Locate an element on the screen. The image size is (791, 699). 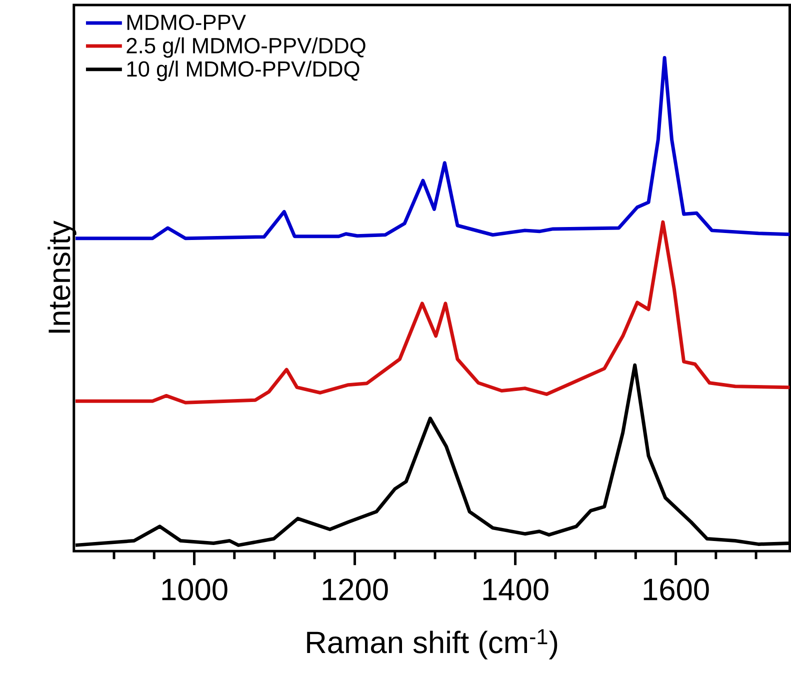
x-tick-label: 1200 is located at coordinates (355, 589).